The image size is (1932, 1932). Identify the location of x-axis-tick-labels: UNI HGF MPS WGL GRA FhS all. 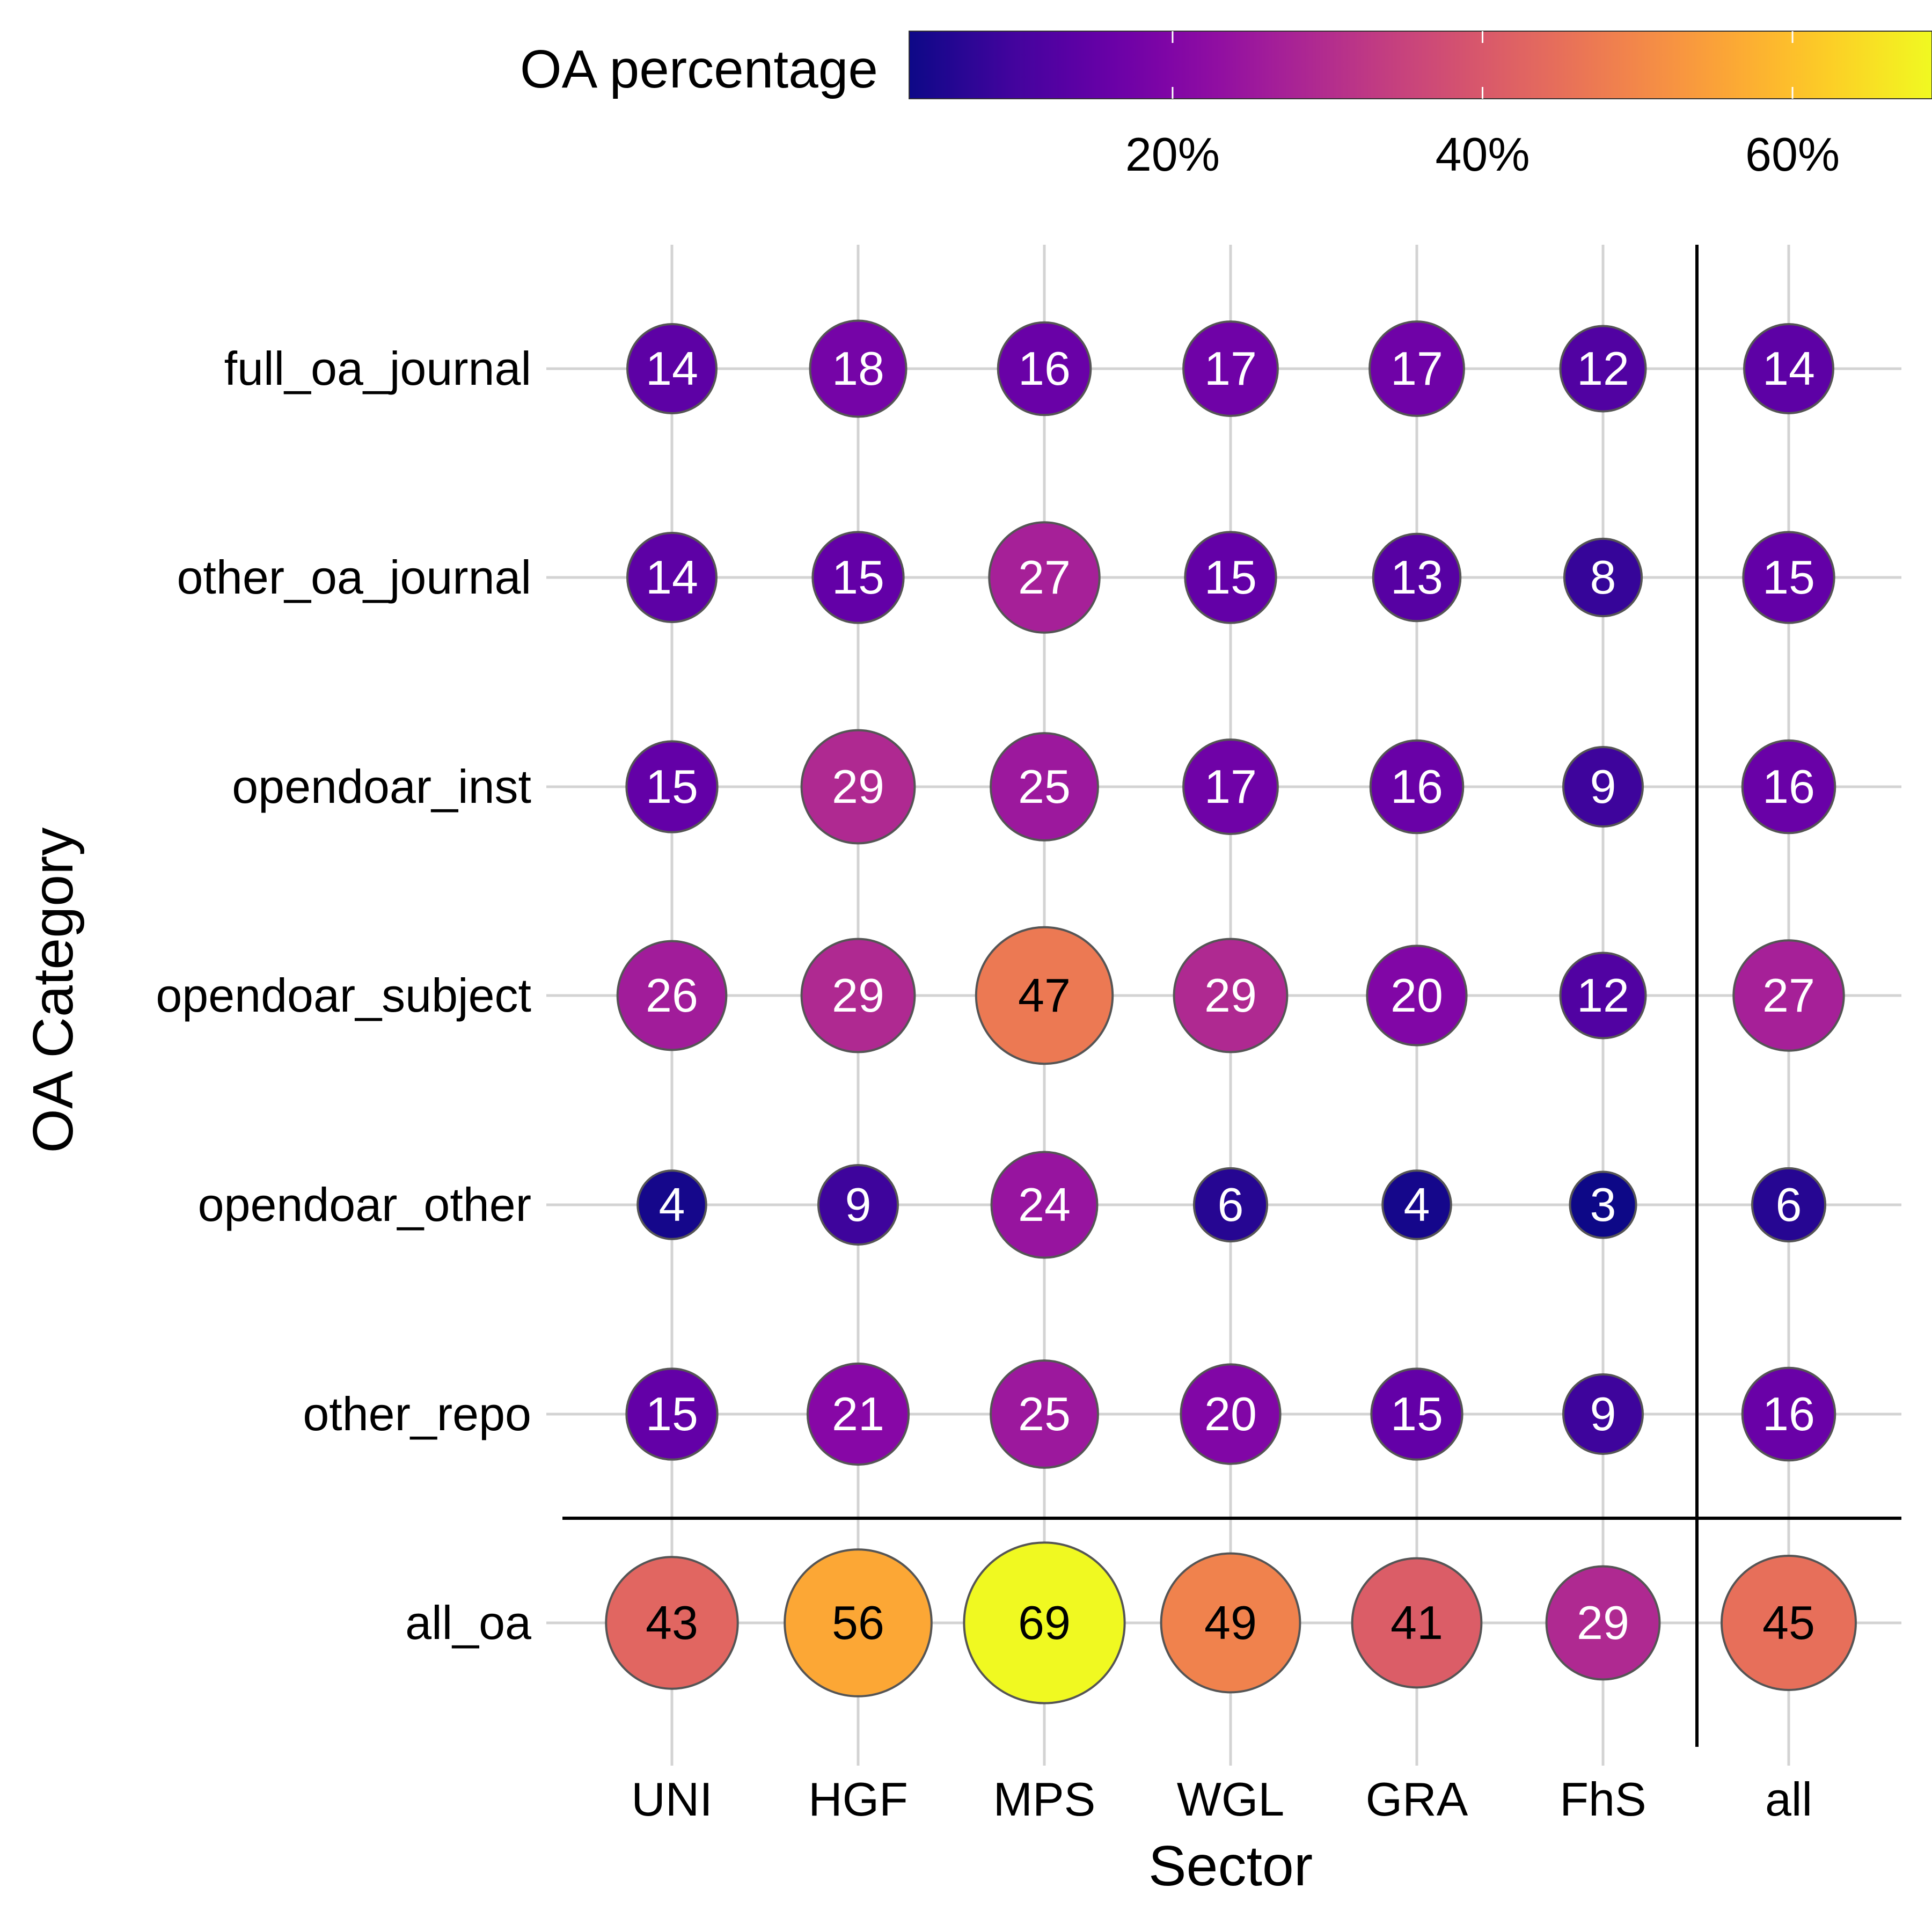
(1221, 1799).